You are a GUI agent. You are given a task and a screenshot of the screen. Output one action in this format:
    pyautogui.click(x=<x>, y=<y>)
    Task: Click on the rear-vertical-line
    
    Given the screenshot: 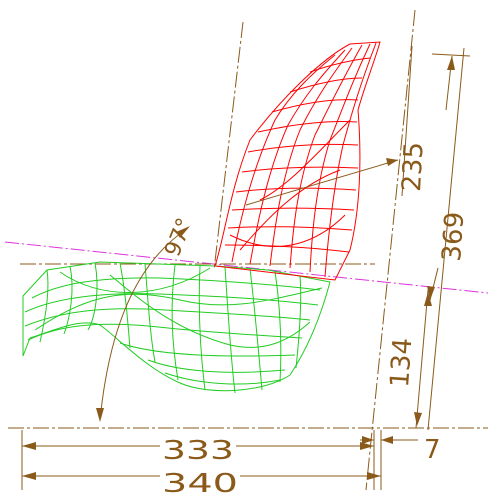 What is the action you would take?
    pyautogui.click(x=390, y=250)
    